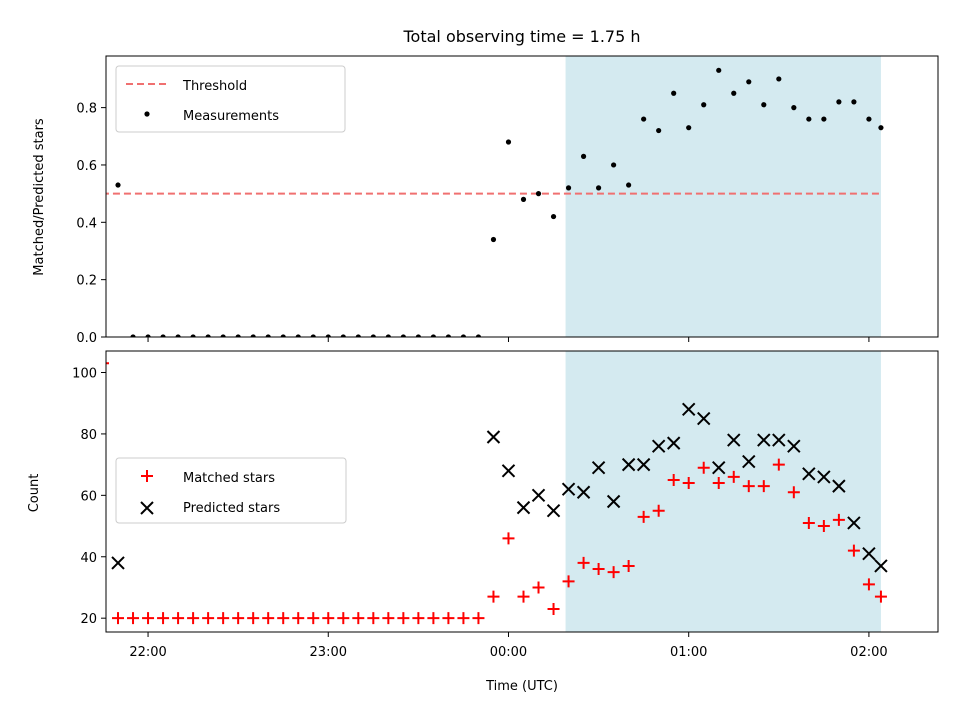 The height and width of the screenshot is (720, 960). I want to click on bottom-x-ticks: 22:00 23:00 00:00 01:00 02:00, so click(508, 646).